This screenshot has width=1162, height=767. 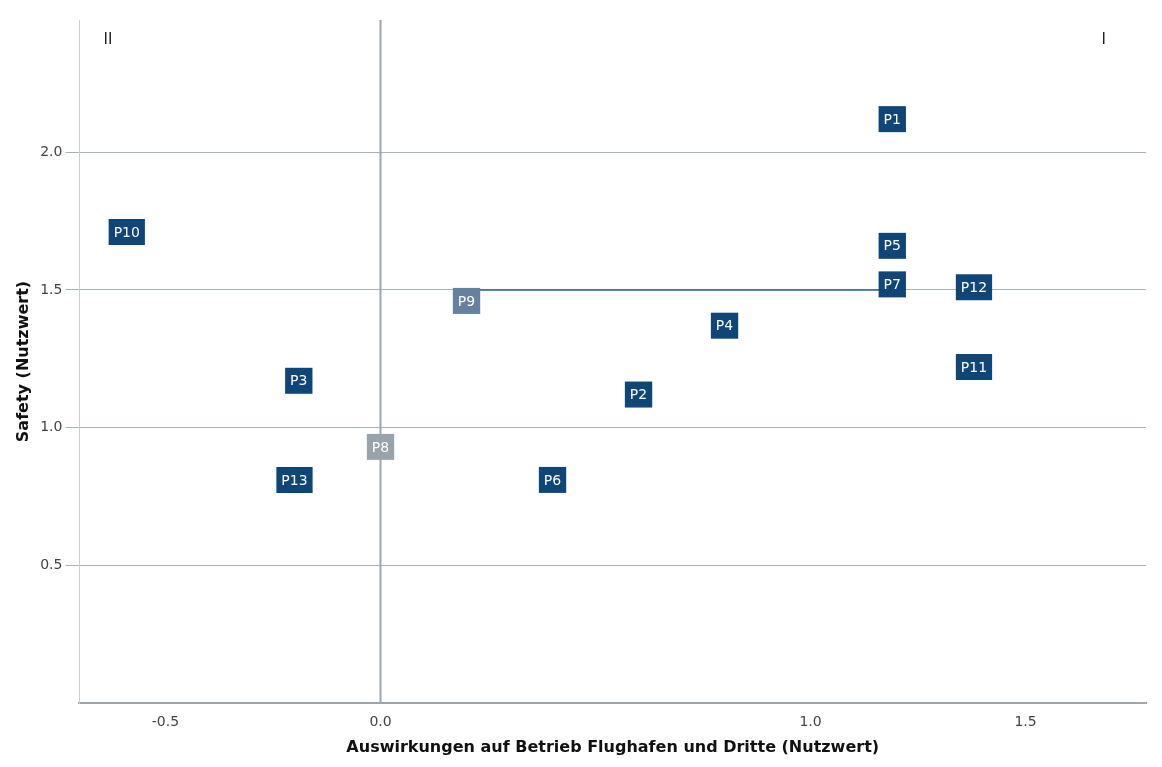 What do you see at coordinates (638, 394) in the screenshot?
I see `series-label: P2` at bounding box center [638, 394].